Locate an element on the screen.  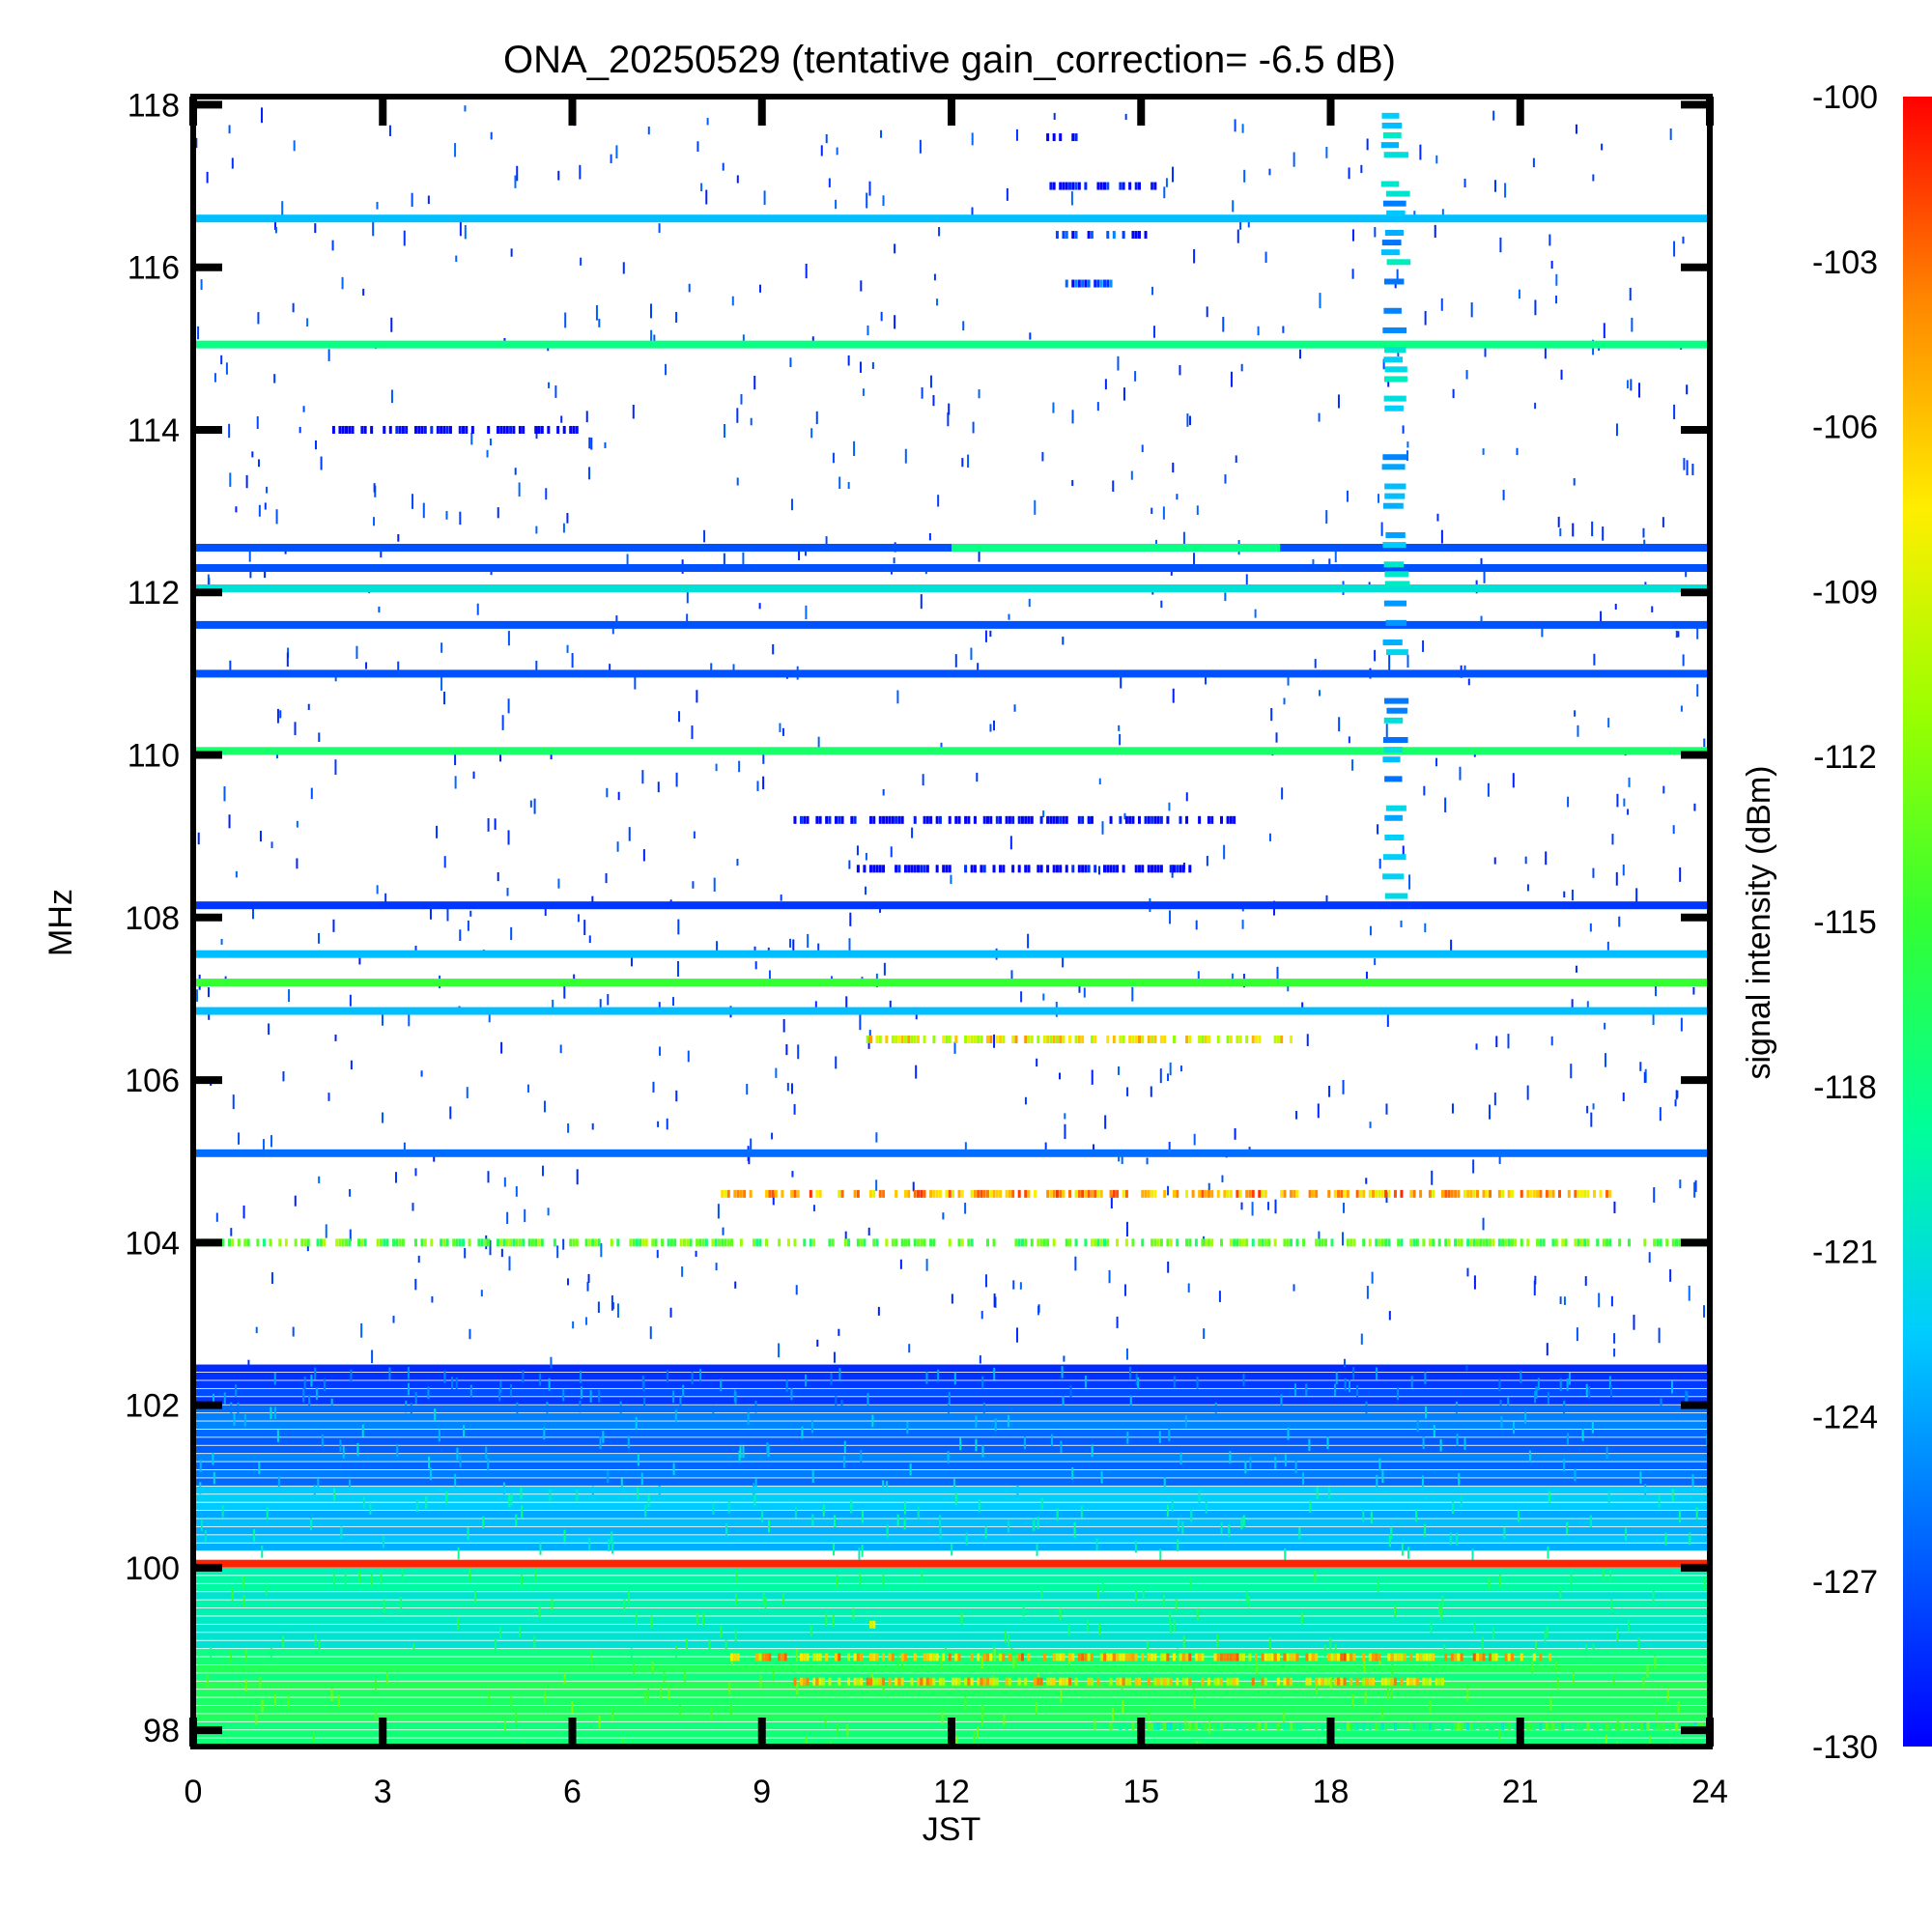
band-106.85mhz is located at coordinates (951, 1011).